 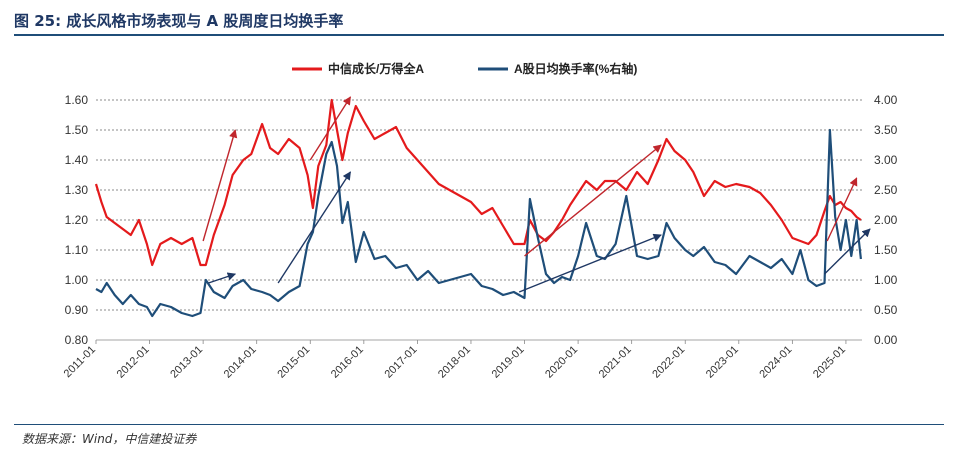 I want to click on left-tick-label: 1.20, so click(x=77, y=220).